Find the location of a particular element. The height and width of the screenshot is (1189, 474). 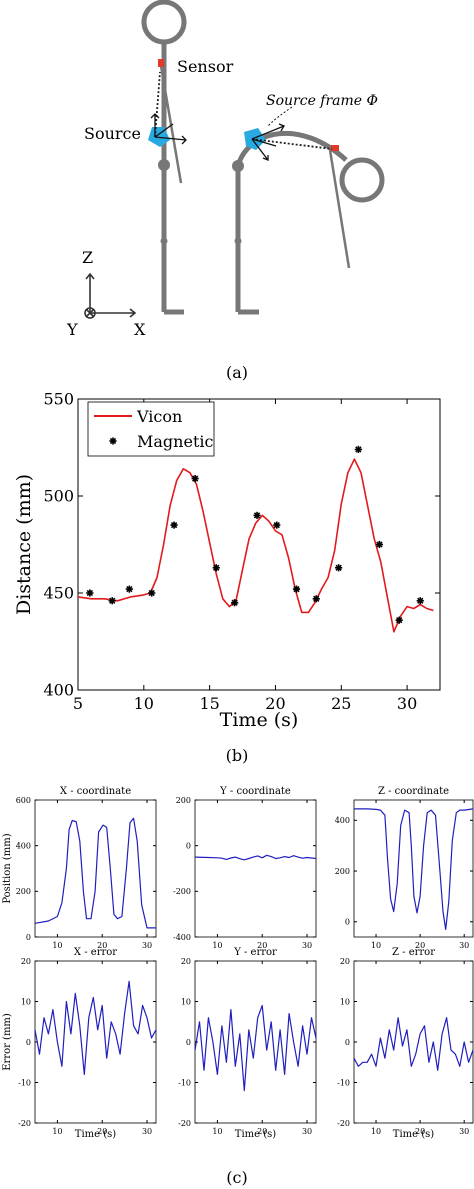

axis-label-y: Y is located at coordinates (72, 329).